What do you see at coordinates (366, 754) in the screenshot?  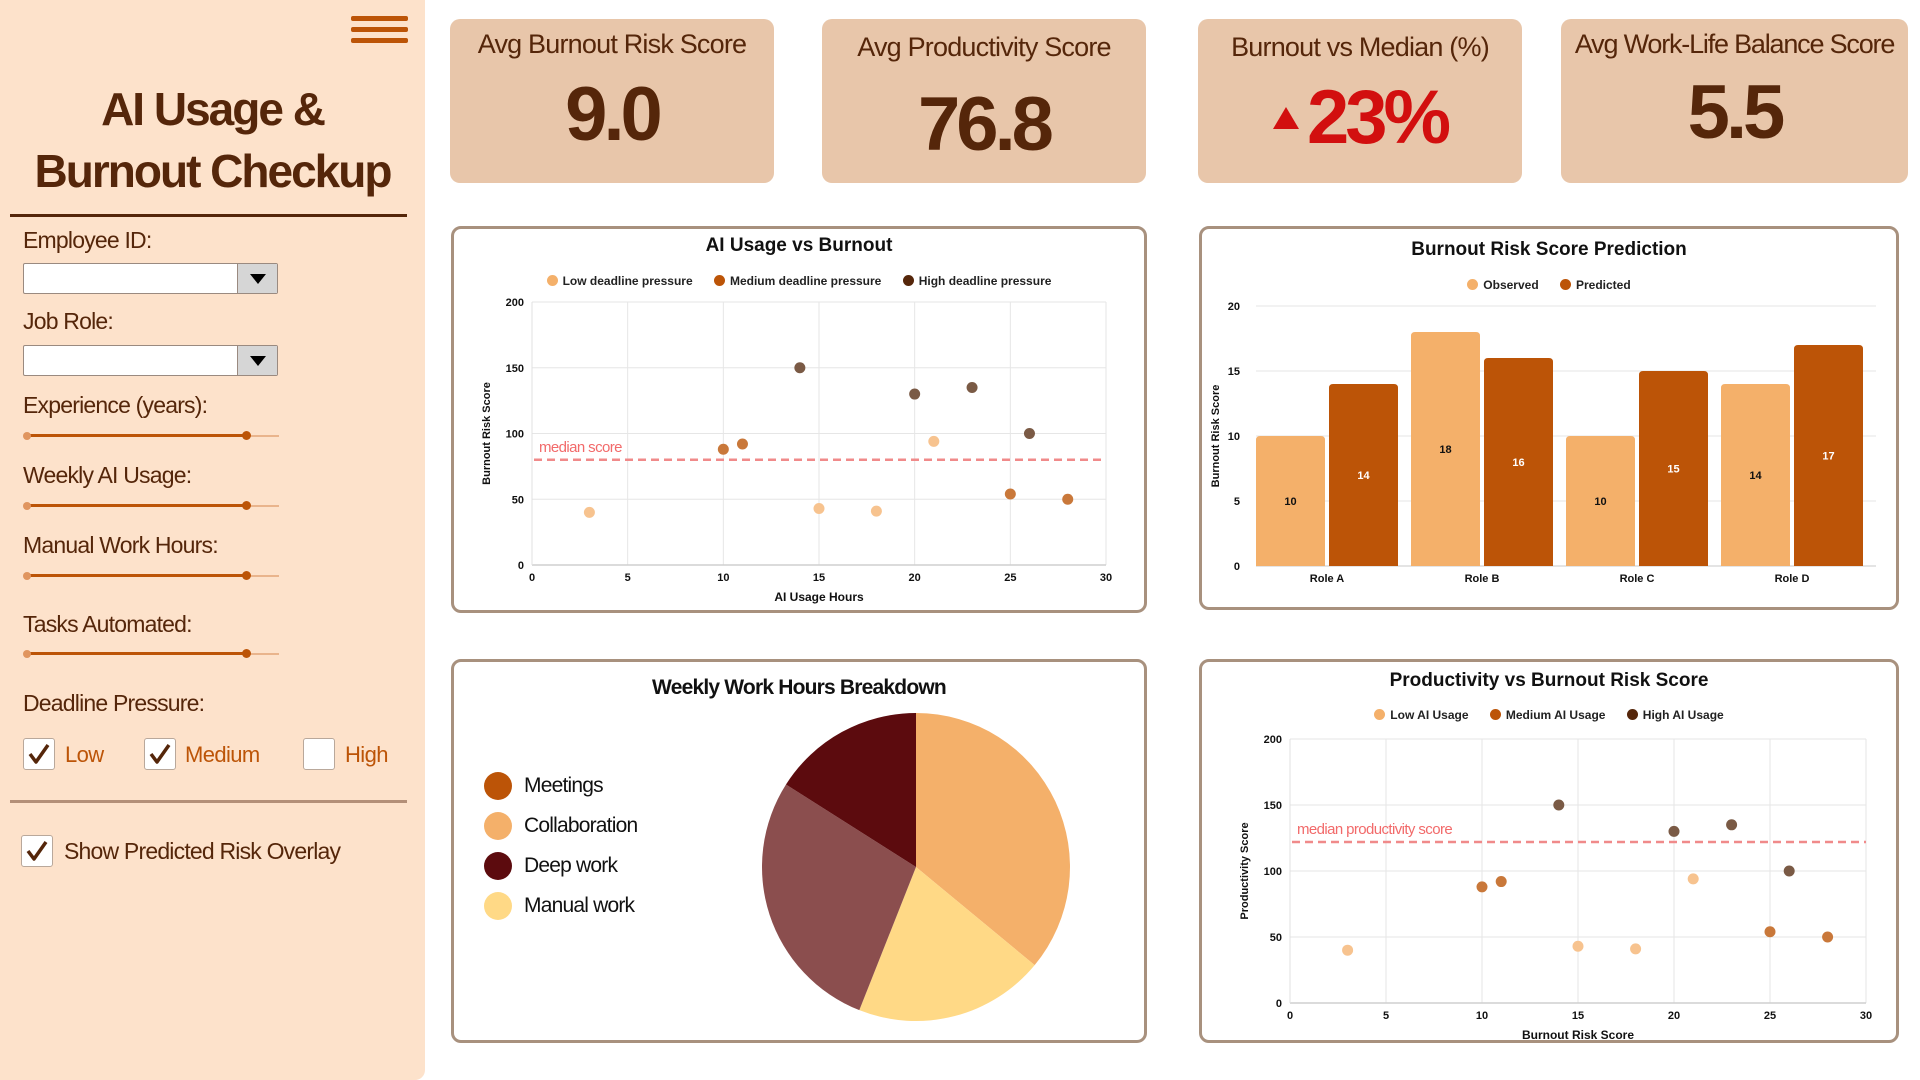 I see `deadline-high-label: High` at bounding box center [366, 754].